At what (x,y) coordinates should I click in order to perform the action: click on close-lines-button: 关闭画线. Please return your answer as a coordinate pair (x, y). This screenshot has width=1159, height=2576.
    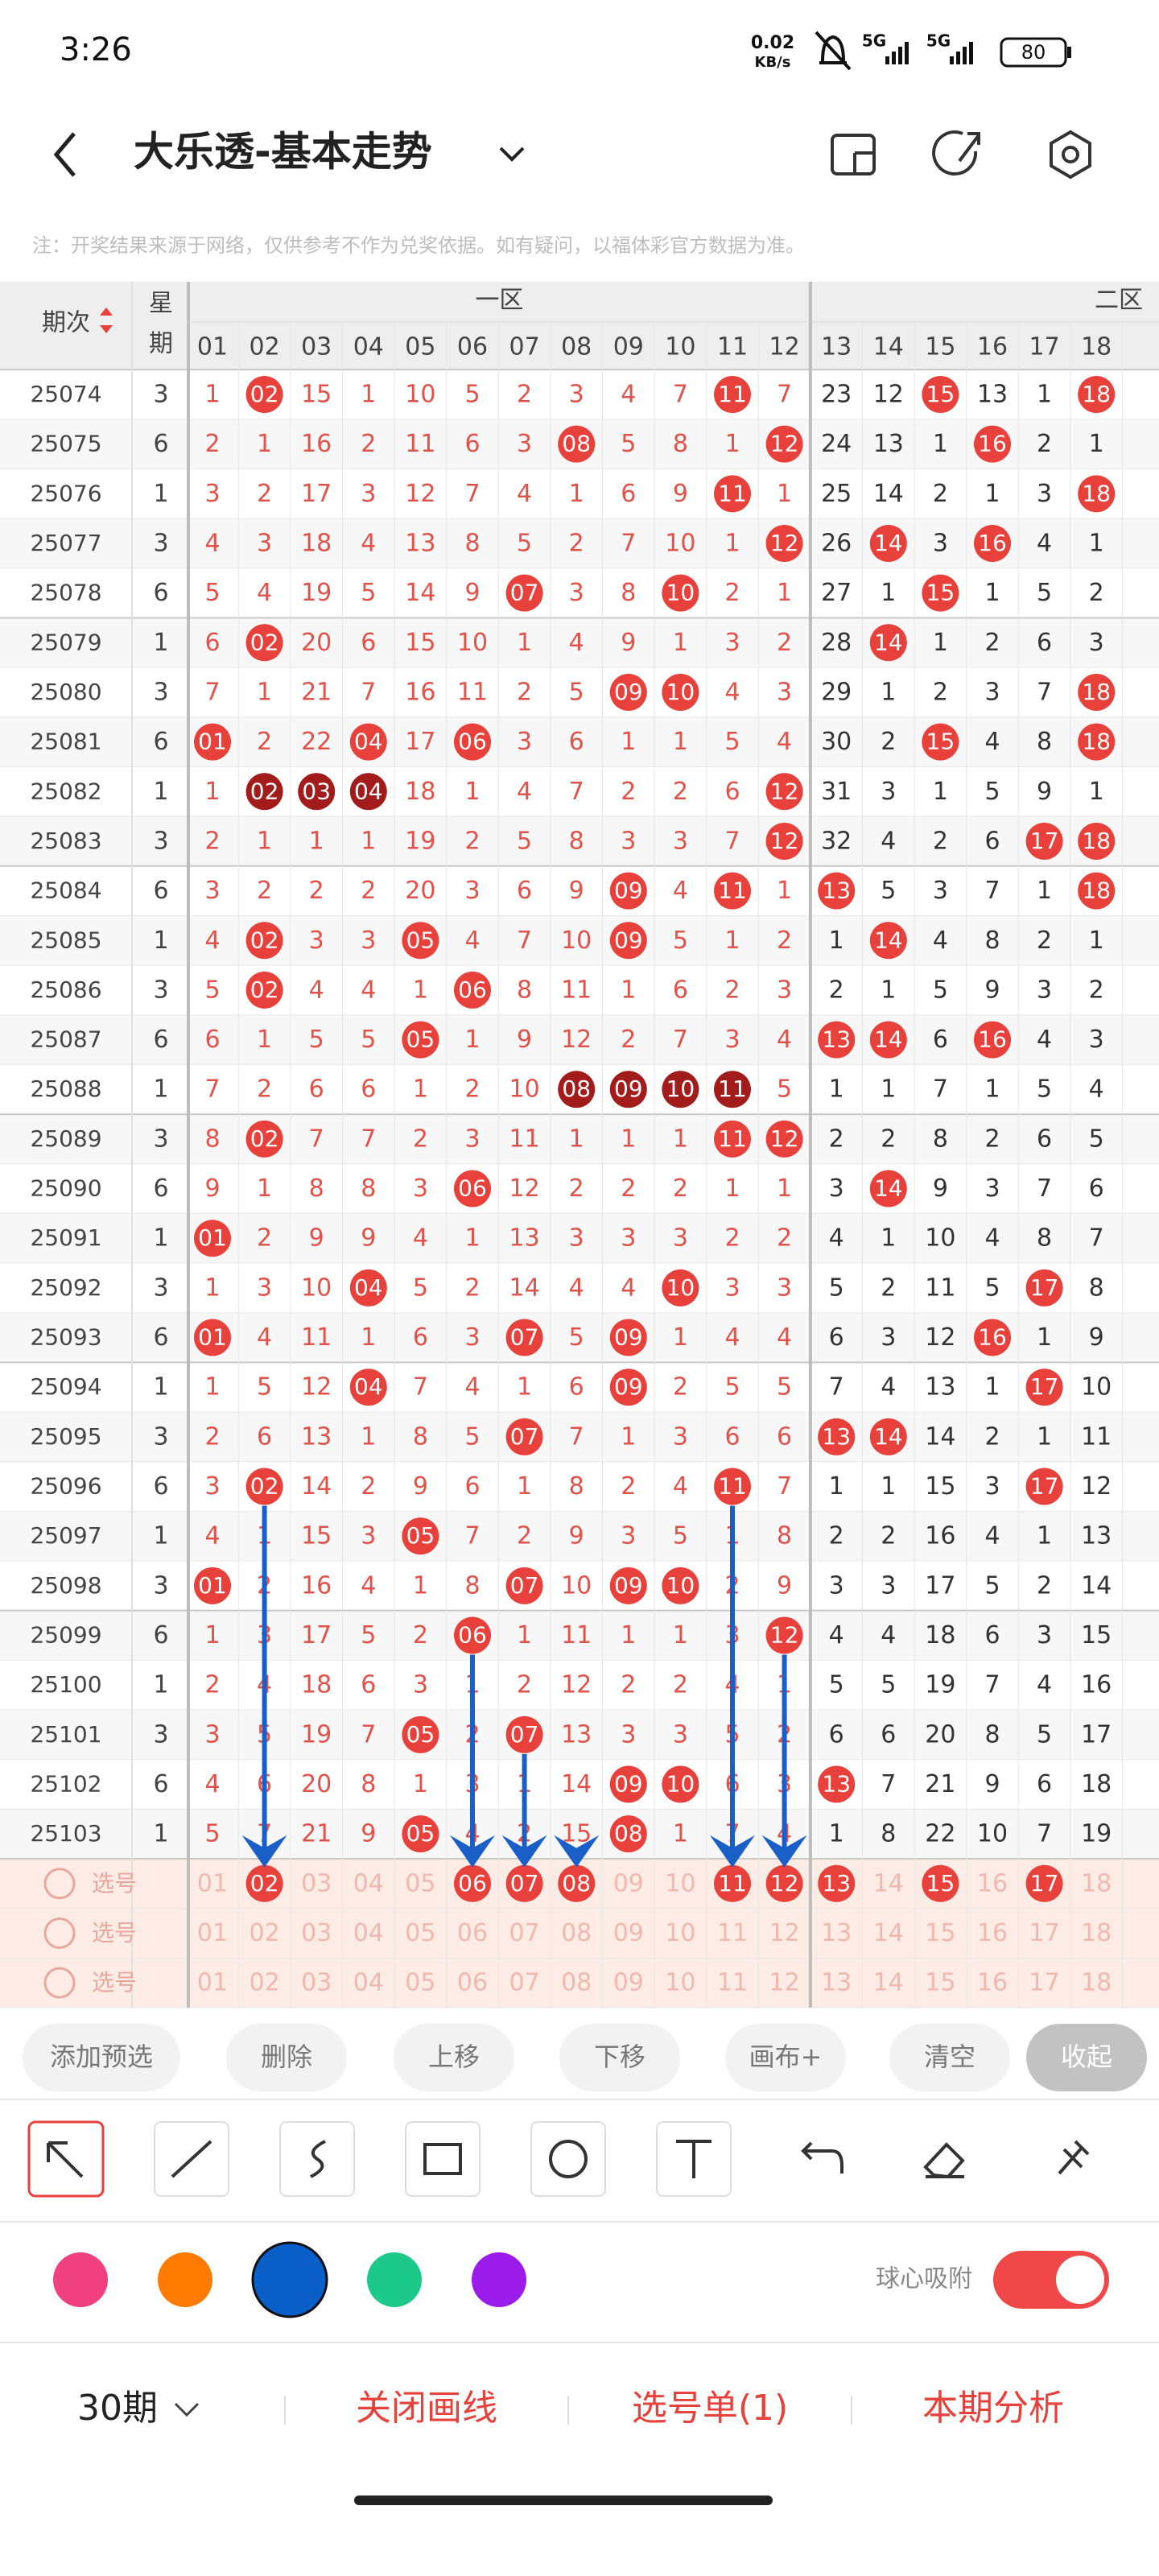
    Looking at the image, I should click on (426, 2408).